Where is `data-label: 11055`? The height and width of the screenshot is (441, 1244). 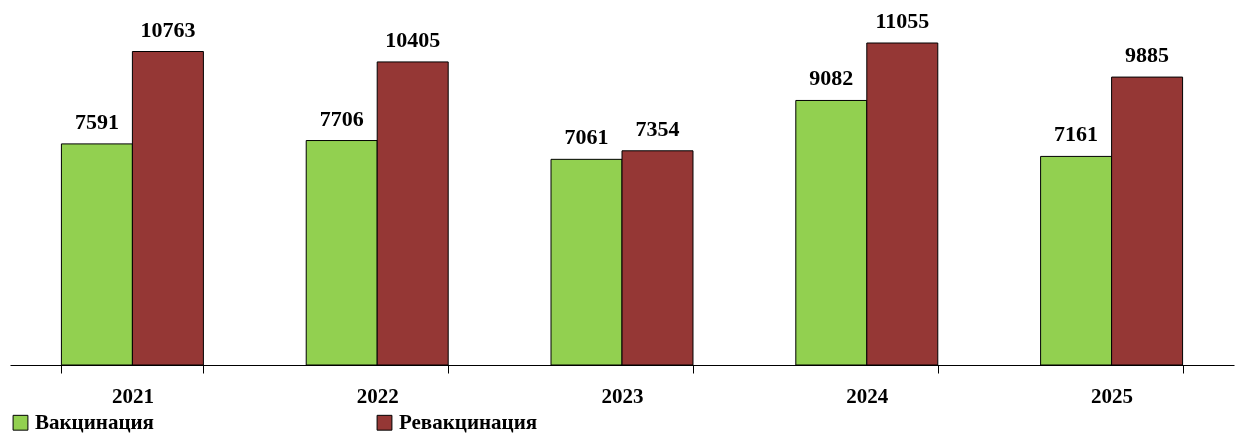
data-label: 11055 is located at coordinates (902, 20).